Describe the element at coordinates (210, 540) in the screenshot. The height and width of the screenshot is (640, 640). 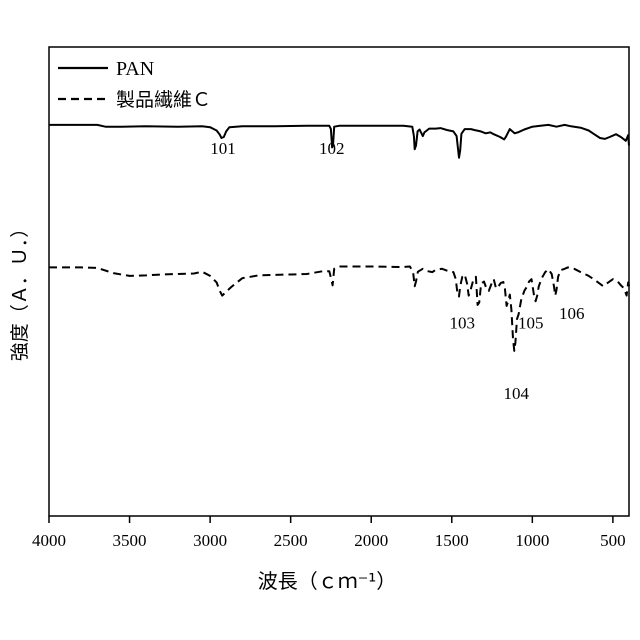
I see `x-tick-label: 3000` at that location.